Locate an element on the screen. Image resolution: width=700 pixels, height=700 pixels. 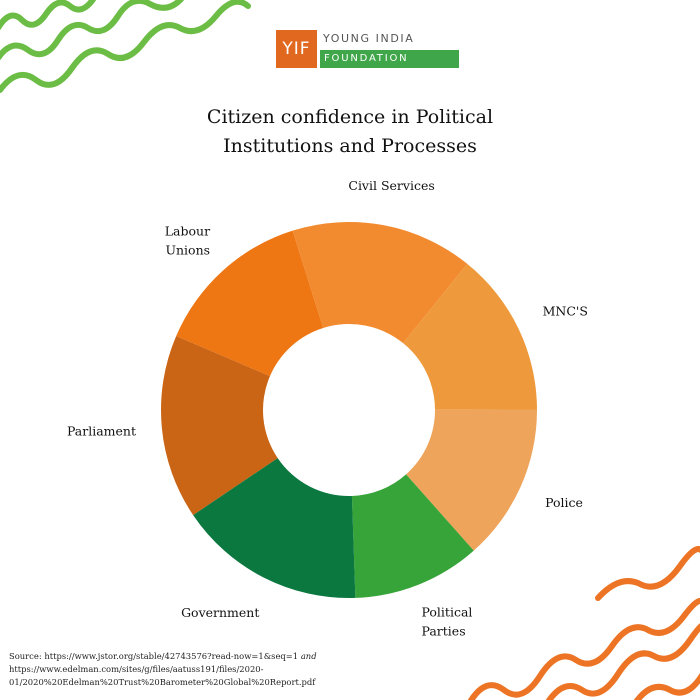
slice-civil-services is located at coordinates (380, 283).